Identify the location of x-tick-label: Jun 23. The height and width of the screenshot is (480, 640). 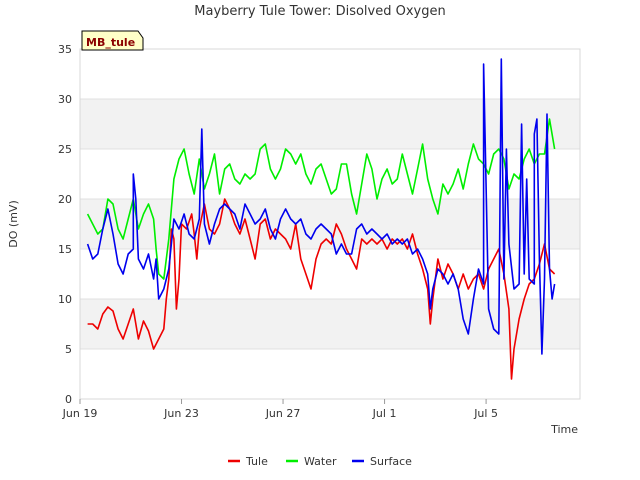
(181, 413).